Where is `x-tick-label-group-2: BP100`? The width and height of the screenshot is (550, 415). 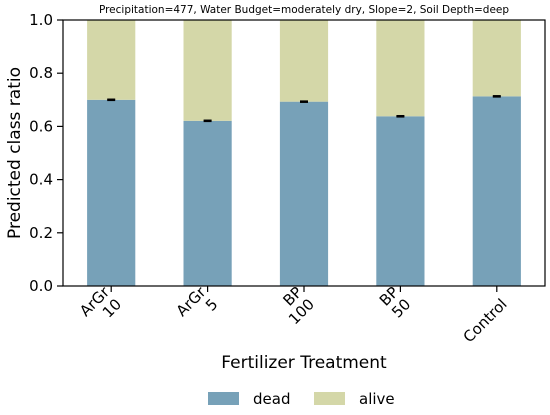
x-tick-label-group-2: BP100 is located at coordinates (295, 305).